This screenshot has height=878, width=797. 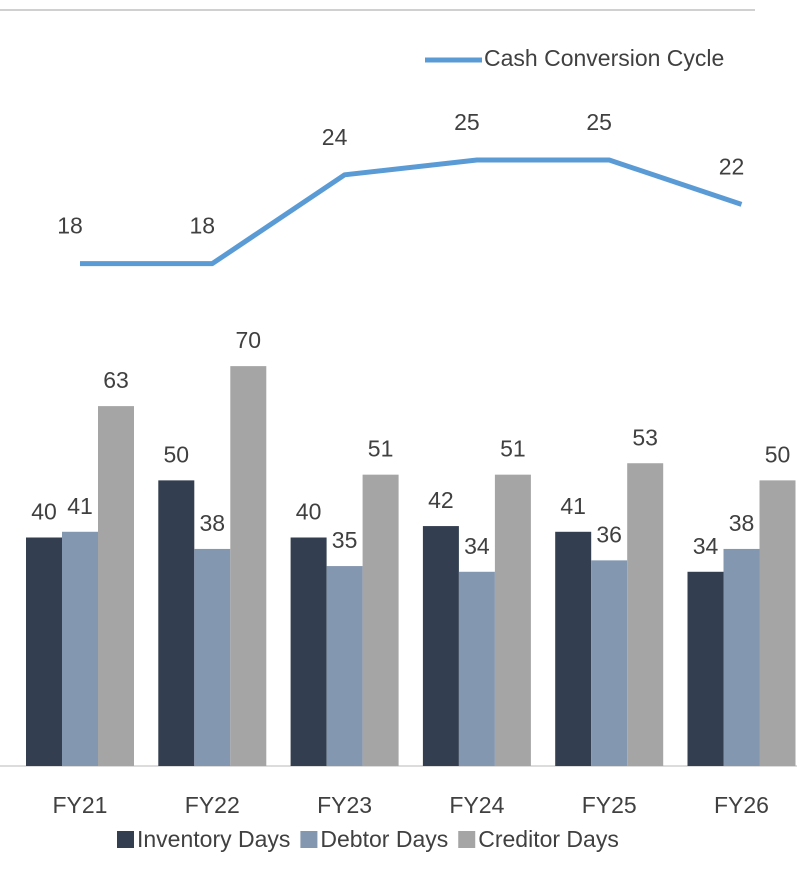 I want to click on legend-label: Cash Conversion Cycle, so click(x=604, y=58).